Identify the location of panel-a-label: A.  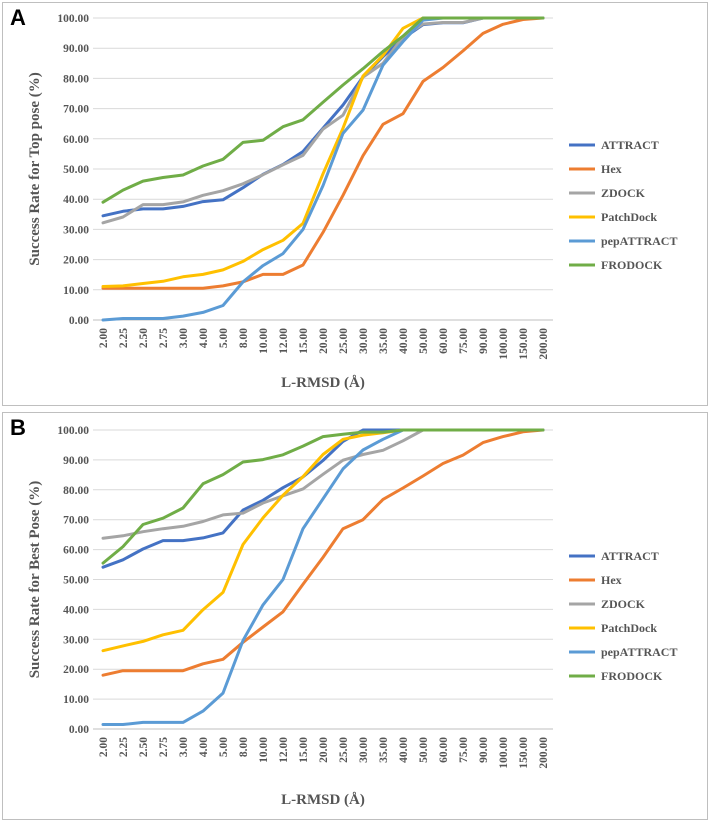
(18, 17).